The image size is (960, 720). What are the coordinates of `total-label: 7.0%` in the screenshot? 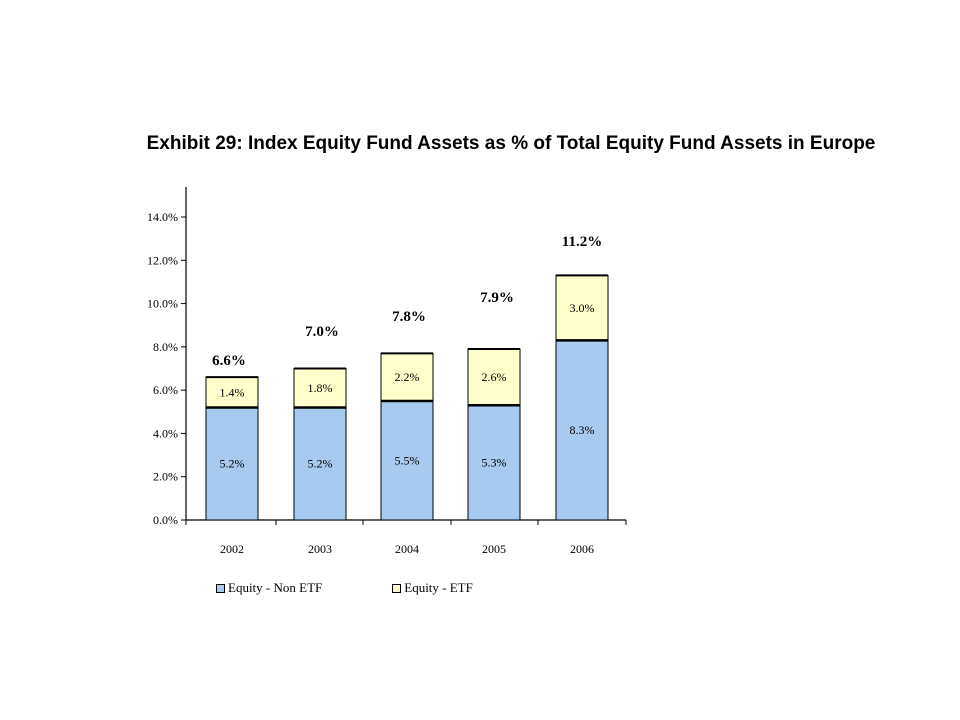 It's located at (322, 332).